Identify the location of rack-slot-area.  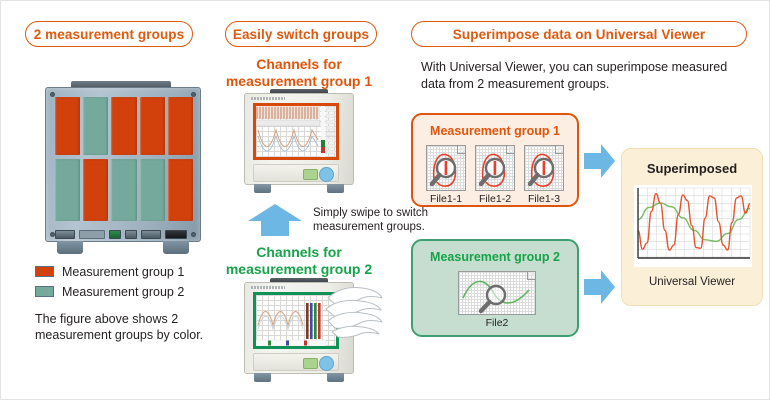
(124, 159).